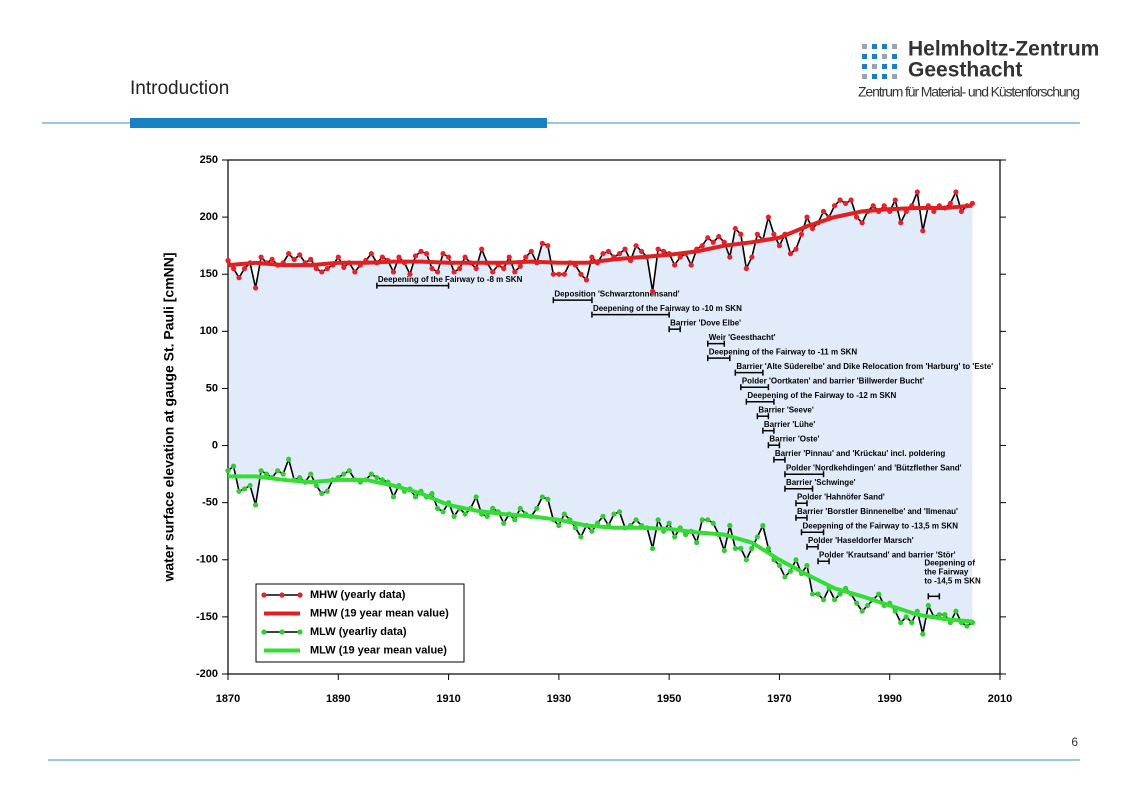  Describe the element at coordinates (450, 279) in the screenshot. I see `annotation-label: Deepening of the Fairway to -8 m SKN` at that location.